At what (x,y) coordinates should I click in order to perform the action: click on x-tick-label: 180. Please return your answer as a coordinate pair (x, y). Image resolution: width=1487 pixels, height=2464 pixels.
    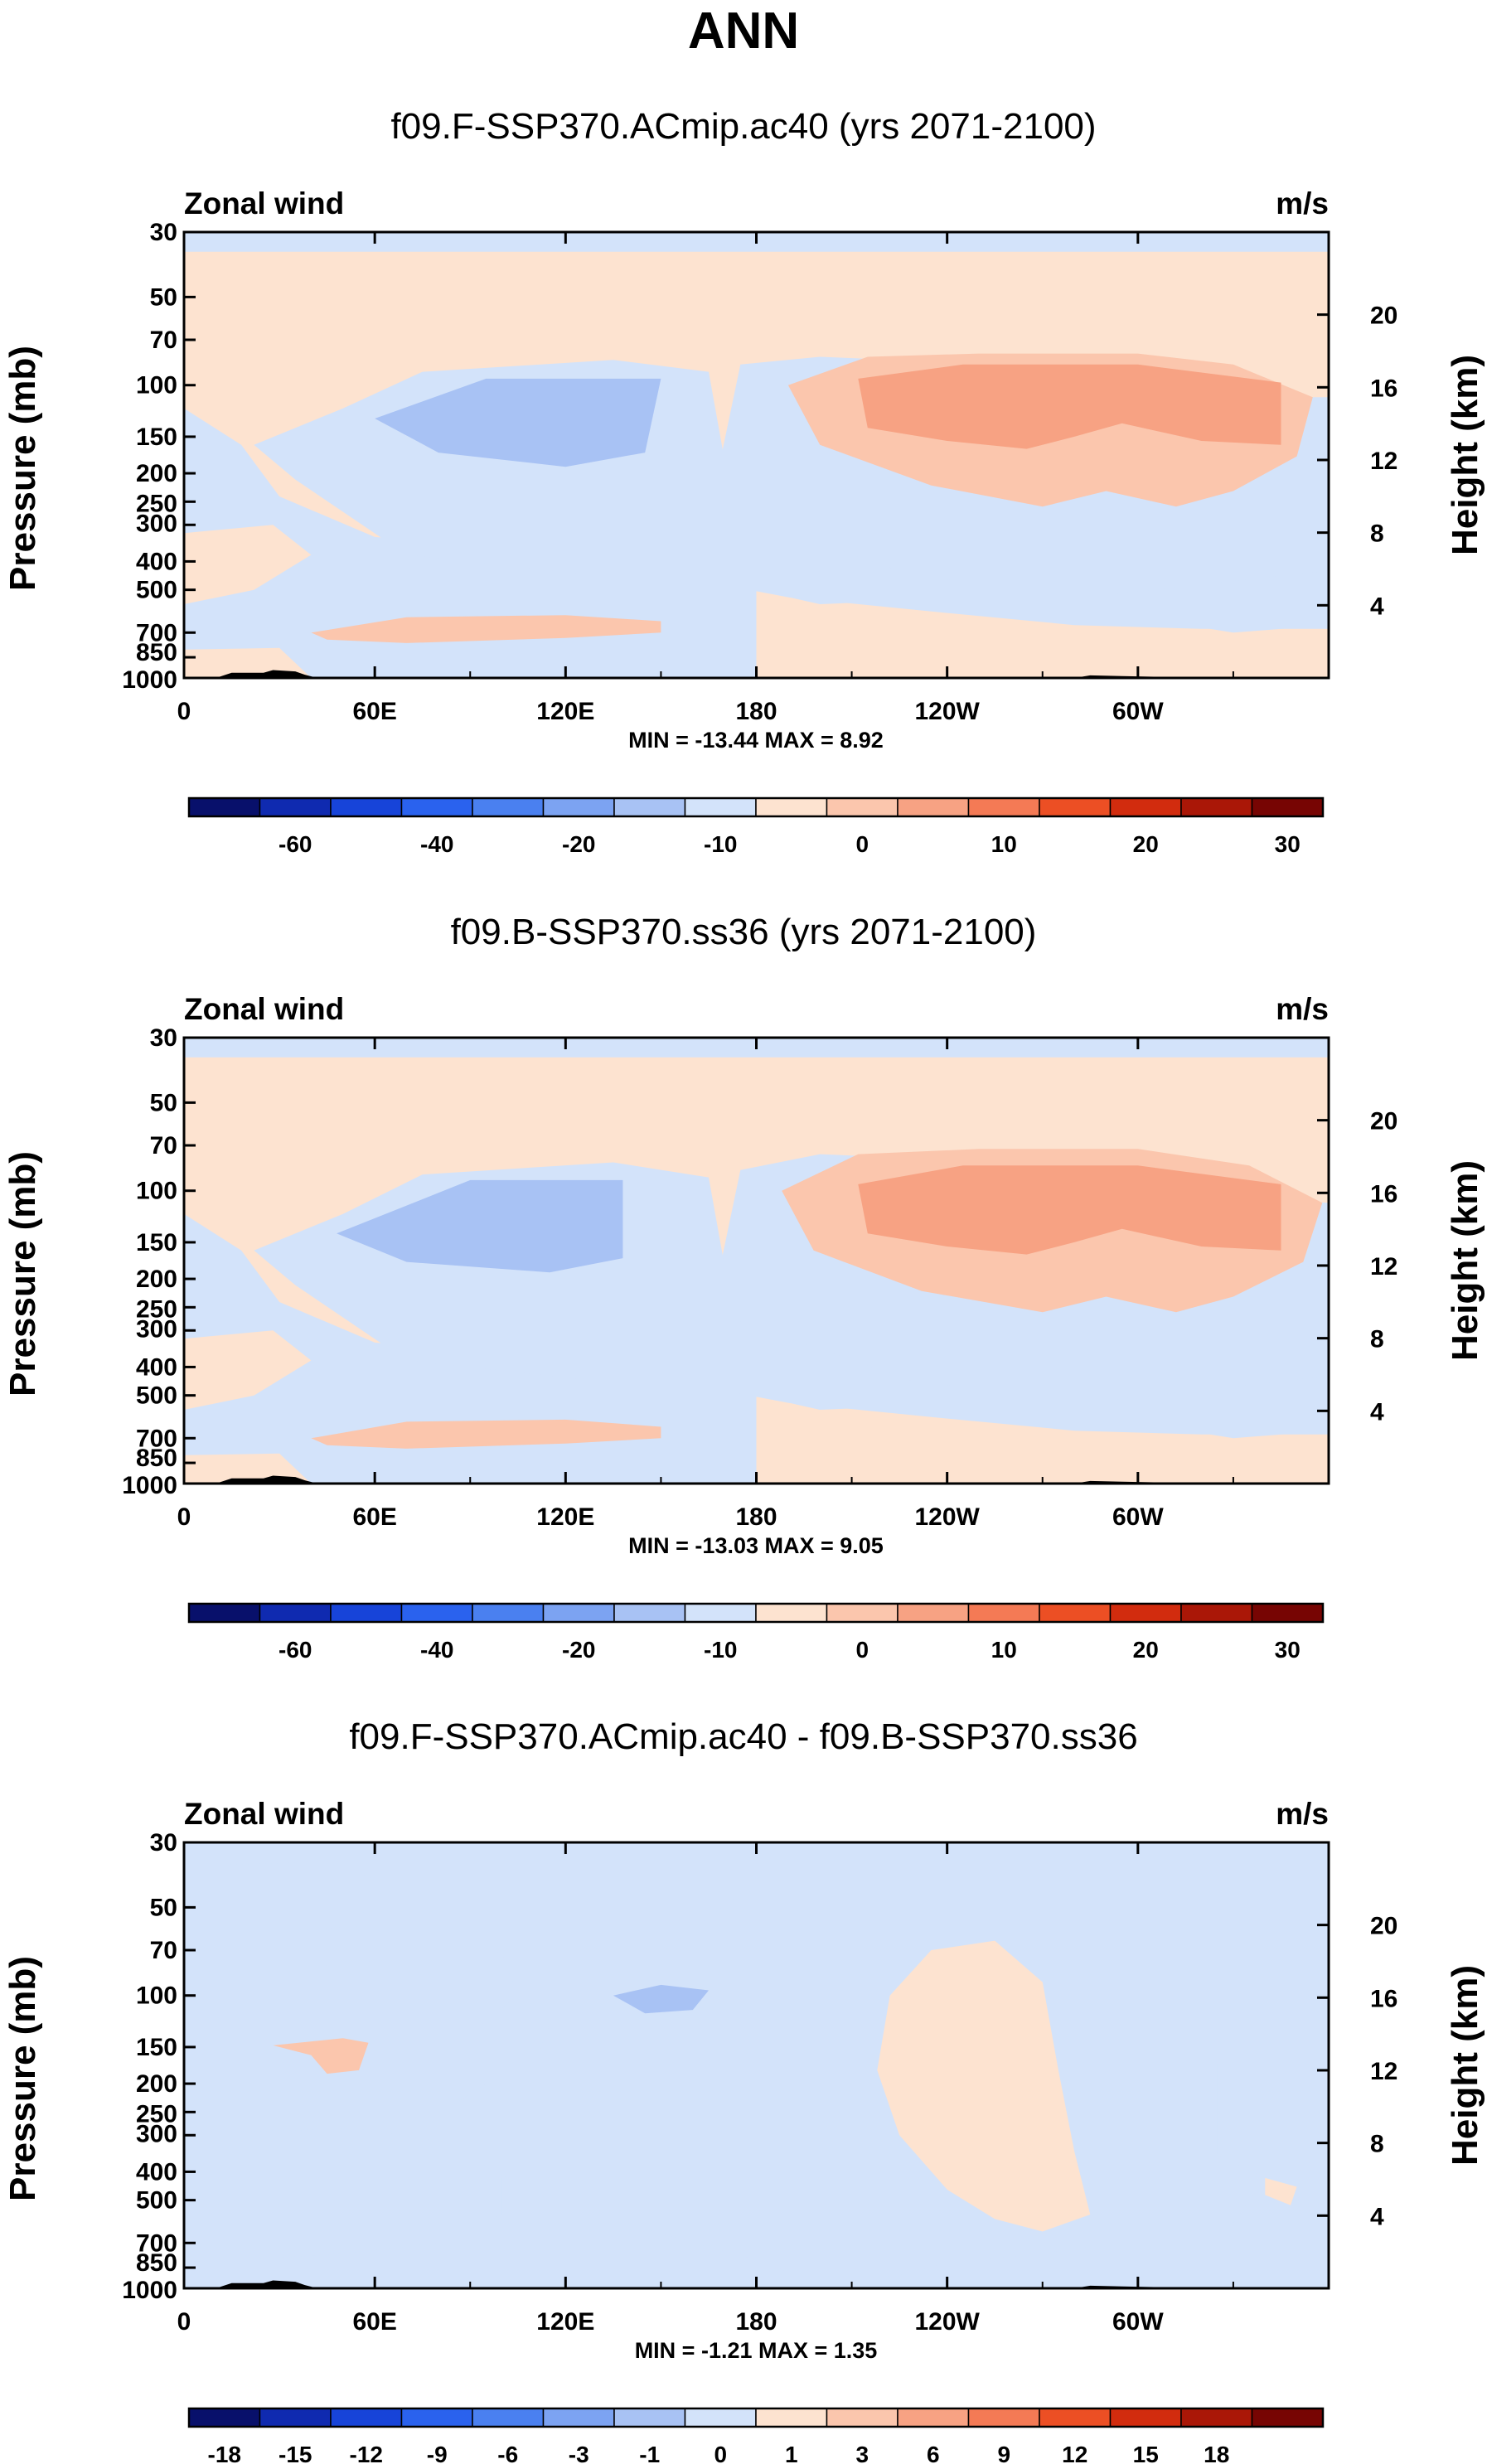
    Looking at the image, I should click on (756, 711).